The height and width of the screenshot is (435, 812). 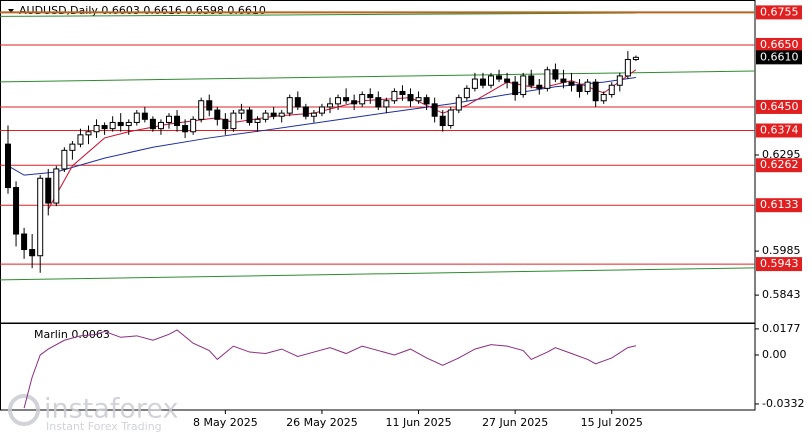 What do you see at coordinates (104, 426) in the screenshot?
I see `watermark-tagline: Instant Forex Trading` at bounding box center [104, 426].